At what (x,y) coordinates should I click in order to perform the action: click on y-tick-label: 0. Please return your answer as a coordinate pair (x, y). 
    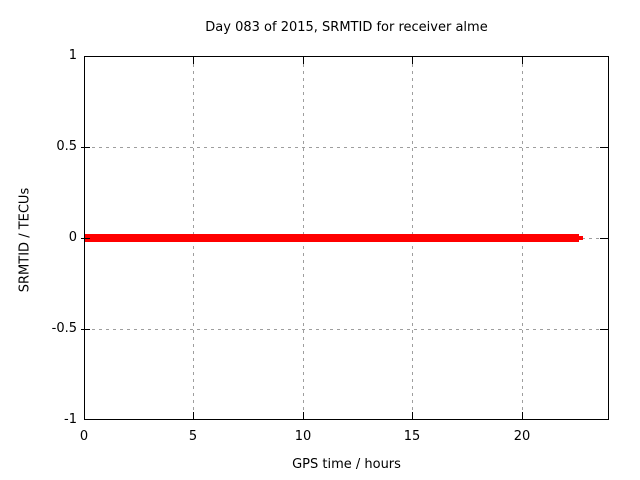
    Looking at the image, I should click on (72, 237).